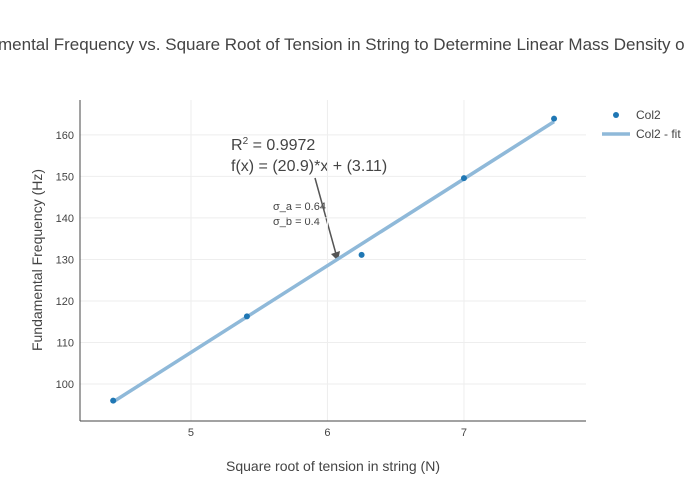  Describe the element at coordinates (237, 145) in the screenshot. I see `r-symbol: R` at that location.